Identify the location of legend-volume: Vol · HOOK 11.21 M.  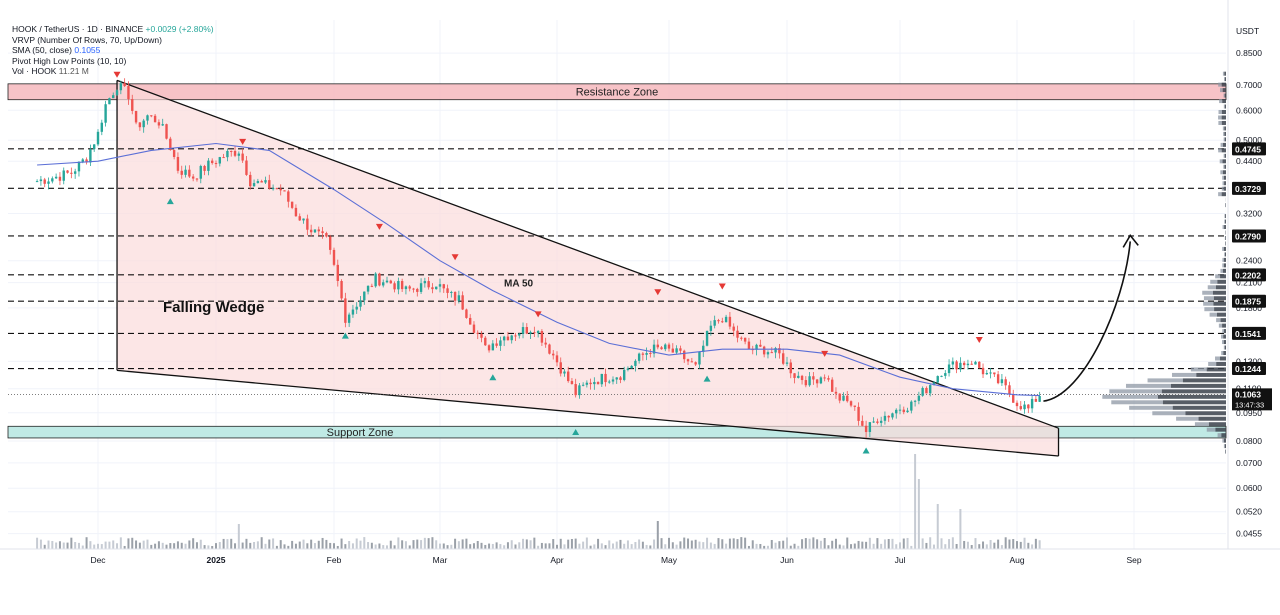
(113, 71).